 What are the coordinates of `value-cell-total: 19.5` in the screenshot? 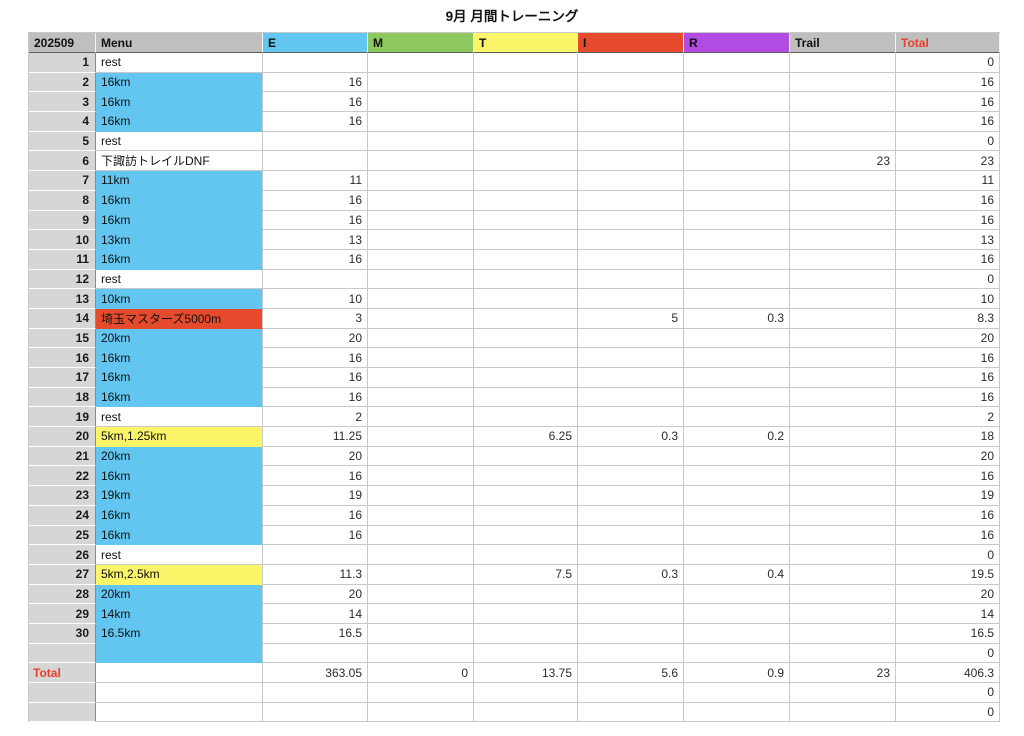 It's located at (948, 574).